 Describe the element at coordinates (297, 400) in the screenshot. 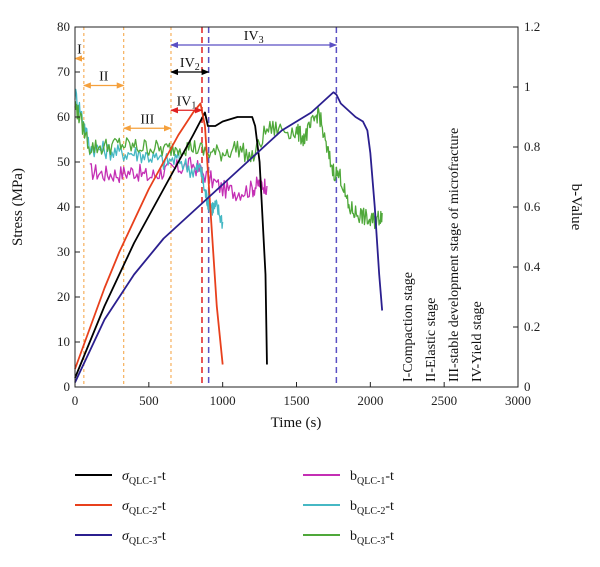

I see `x-tick-label: 1500` at that location.